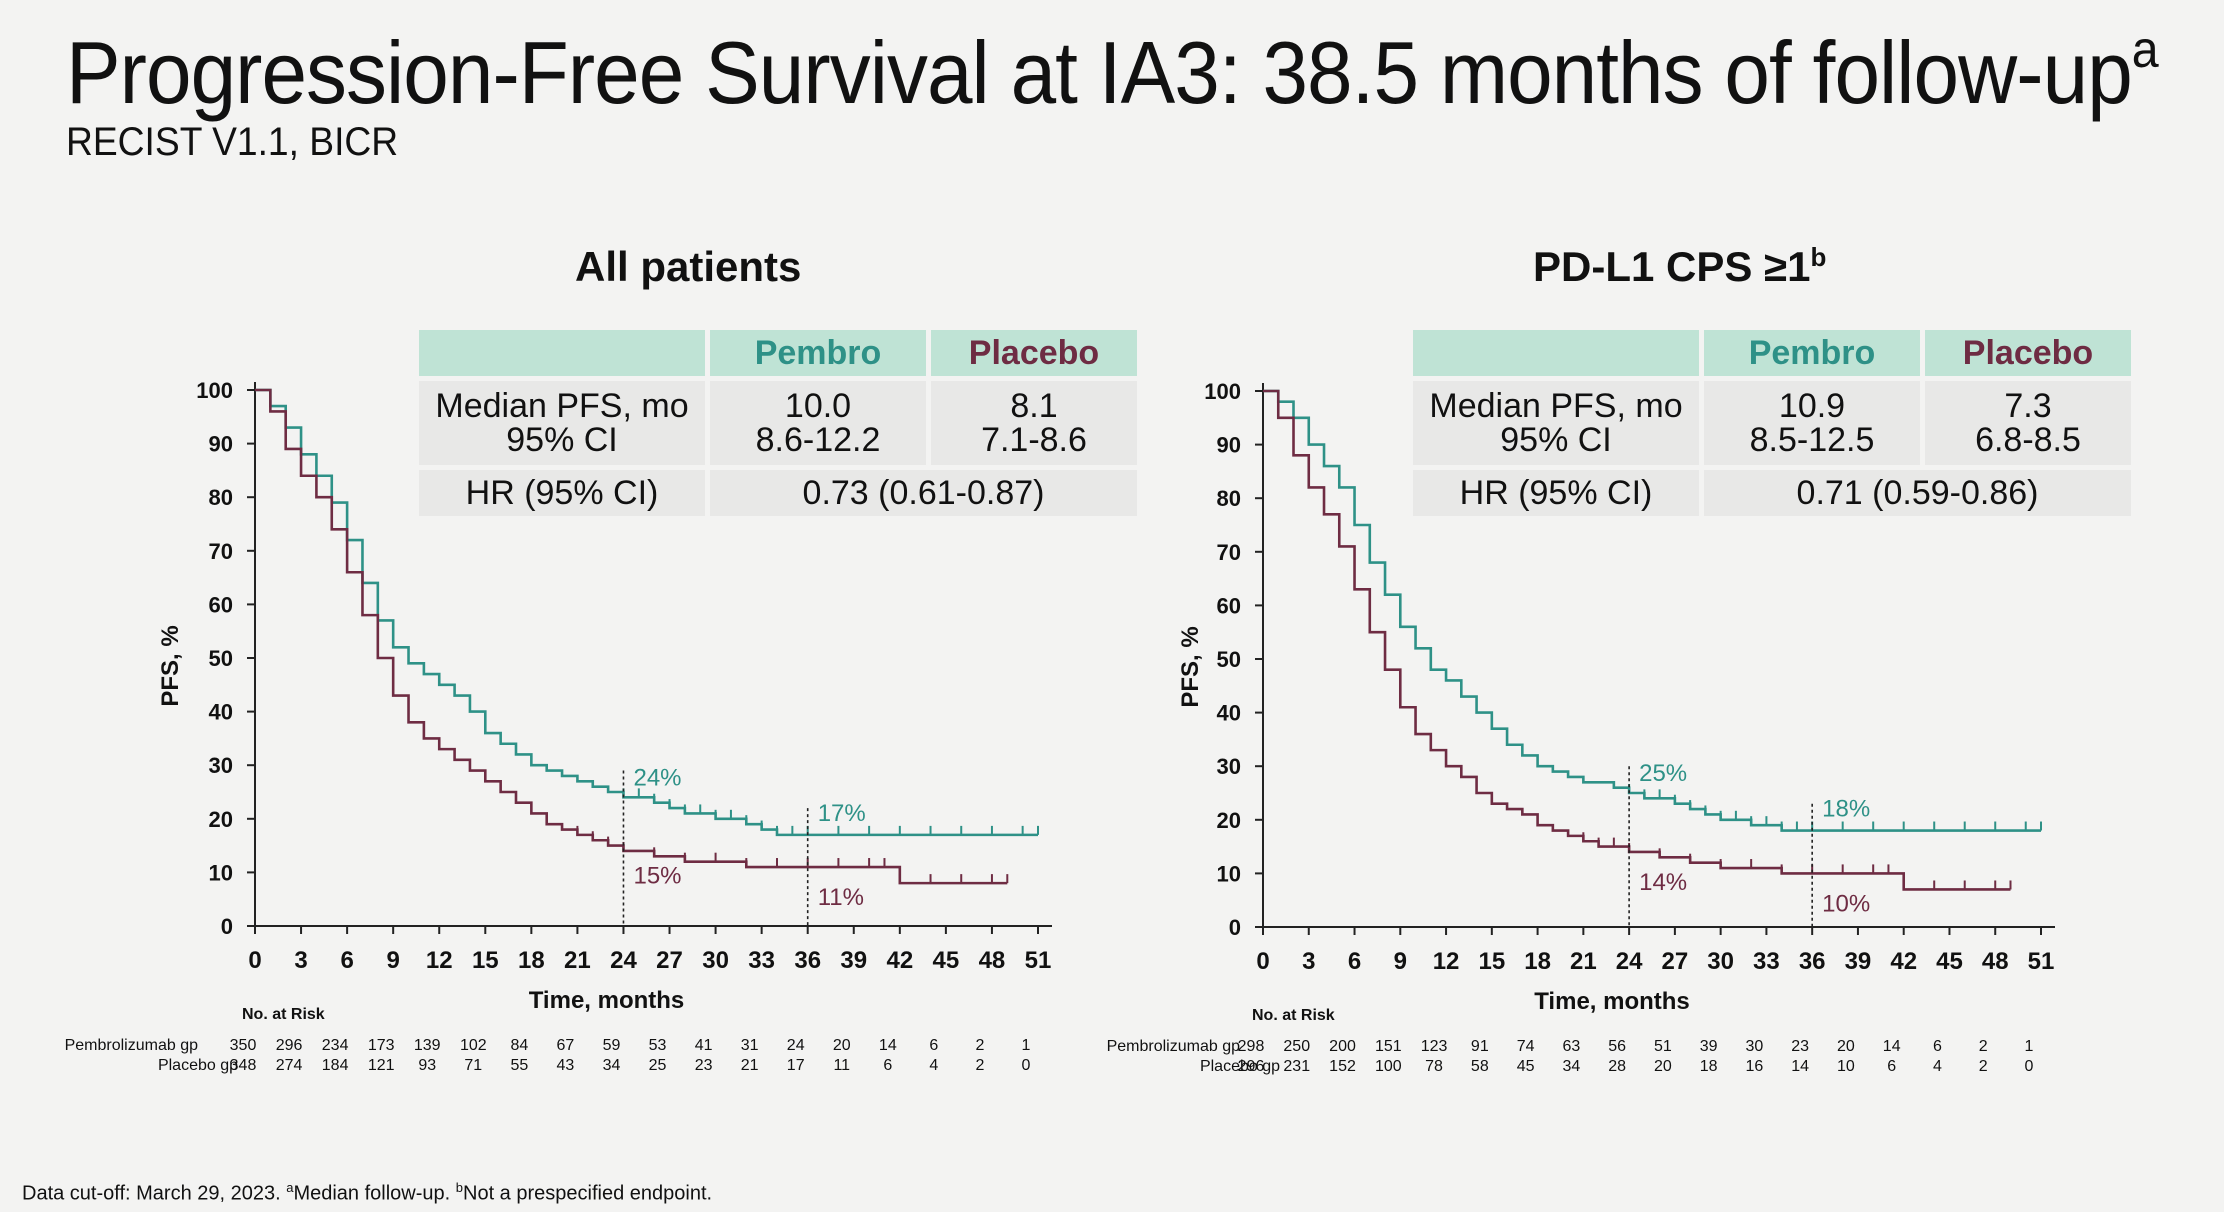 The image size is (2224, 1212). What do you see at coordinates (1038, 960) in the screenshot?
I see `x-tick-label: 51` at bounding box center [1038, 960].